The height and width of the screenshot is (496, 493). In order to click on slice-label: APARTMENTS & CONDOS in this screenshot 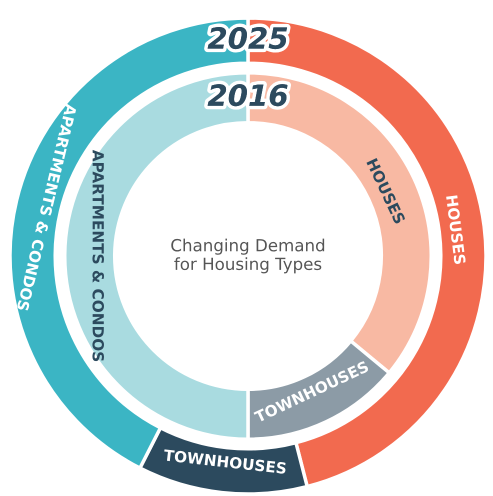, I will do `click(98, 256)`.